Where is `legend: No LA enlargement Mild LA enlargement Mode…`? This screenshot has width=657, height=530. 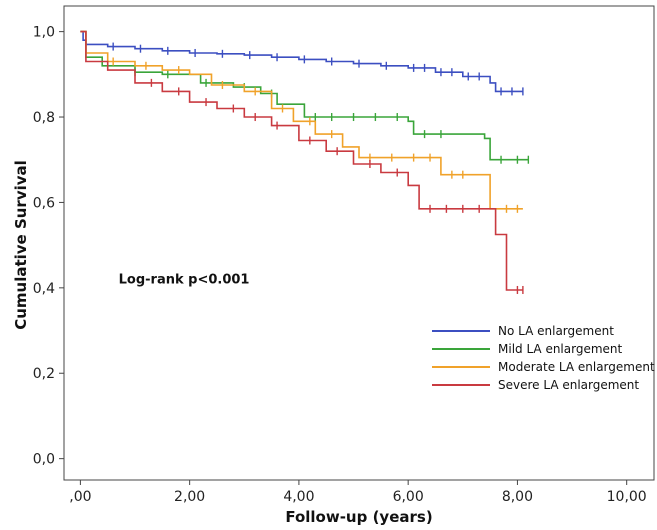
legend: No LA enlargement Mild LA enlargement Mode… is located at coordinates (543, 358).